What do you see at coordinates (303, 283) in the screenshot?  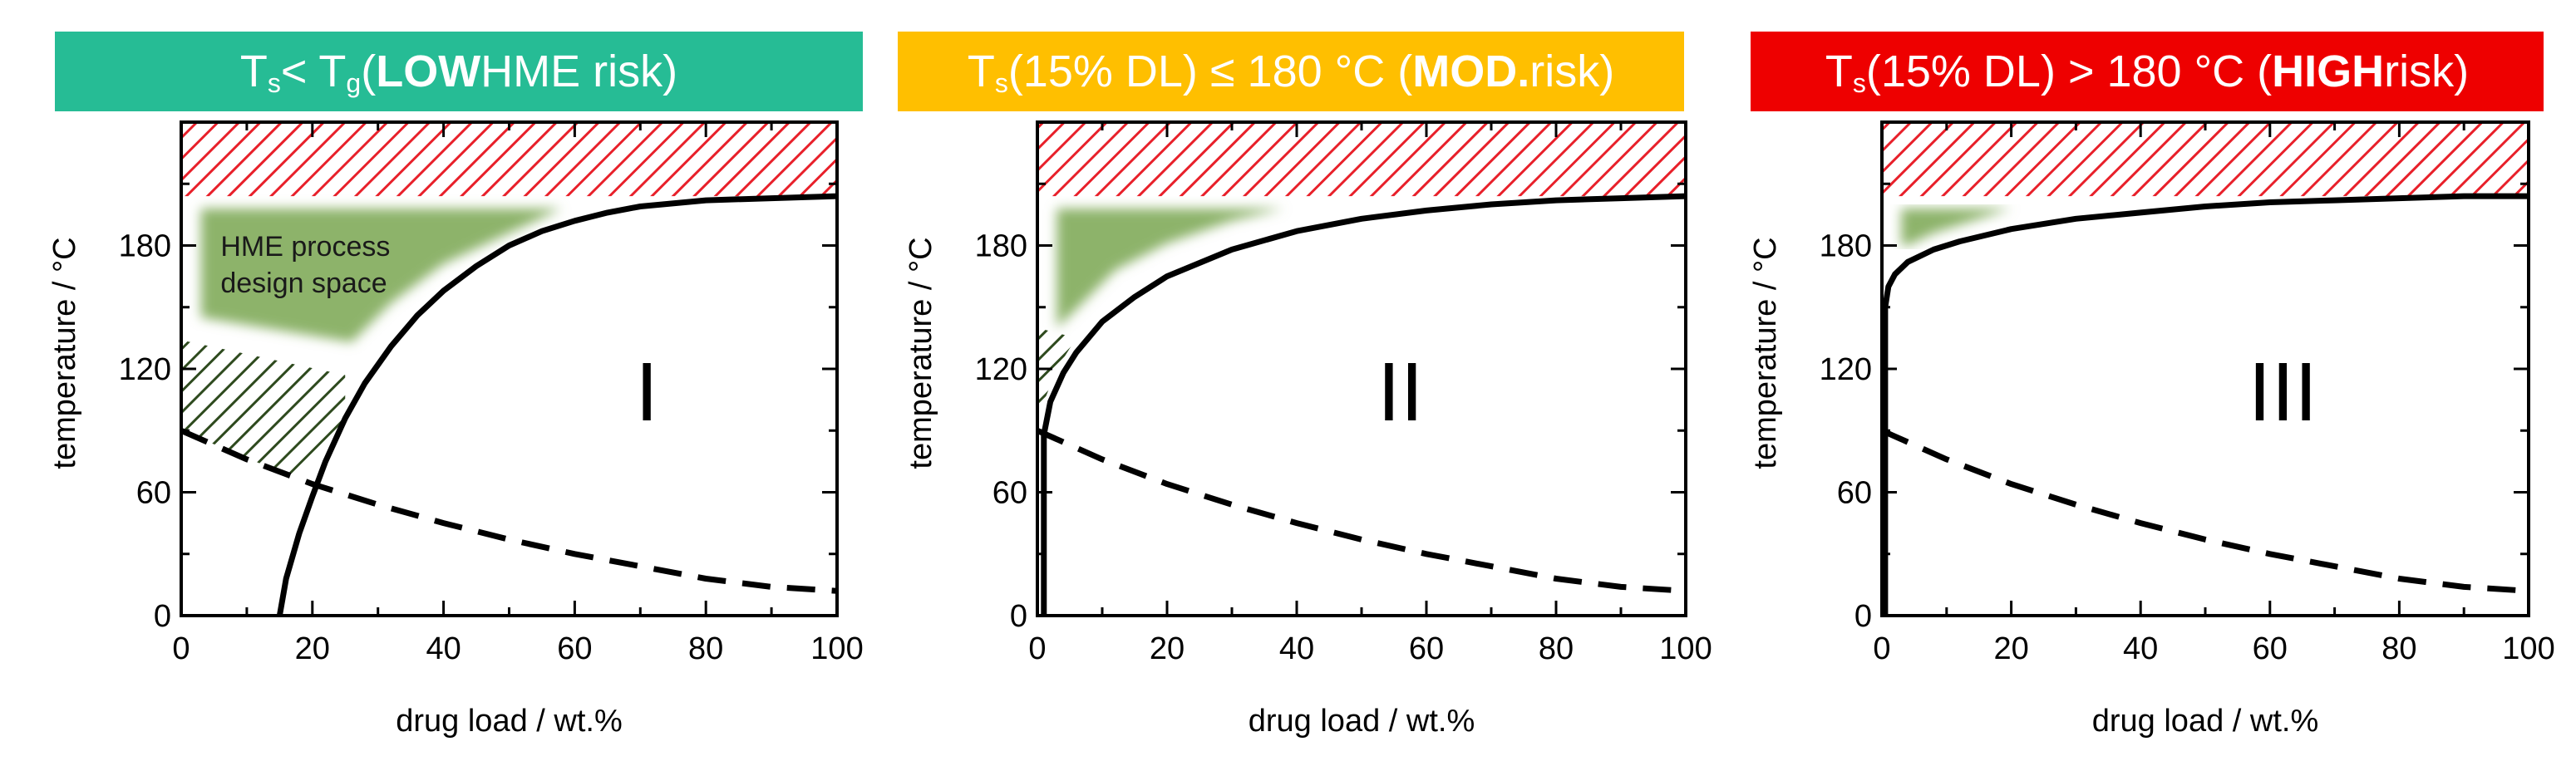 I see `design-space-label: design space` at bounding box center [303, 283].